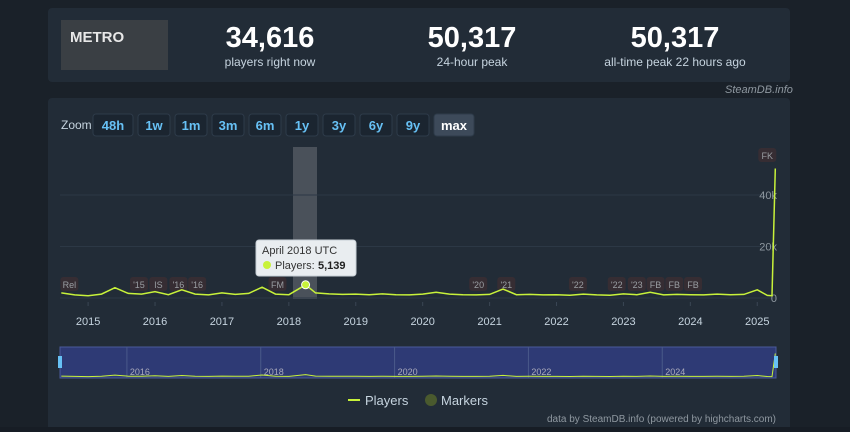  Describe the element at coordinates (690, 322) in the screenshot. I see `x-tick-label: 2024` at that location.